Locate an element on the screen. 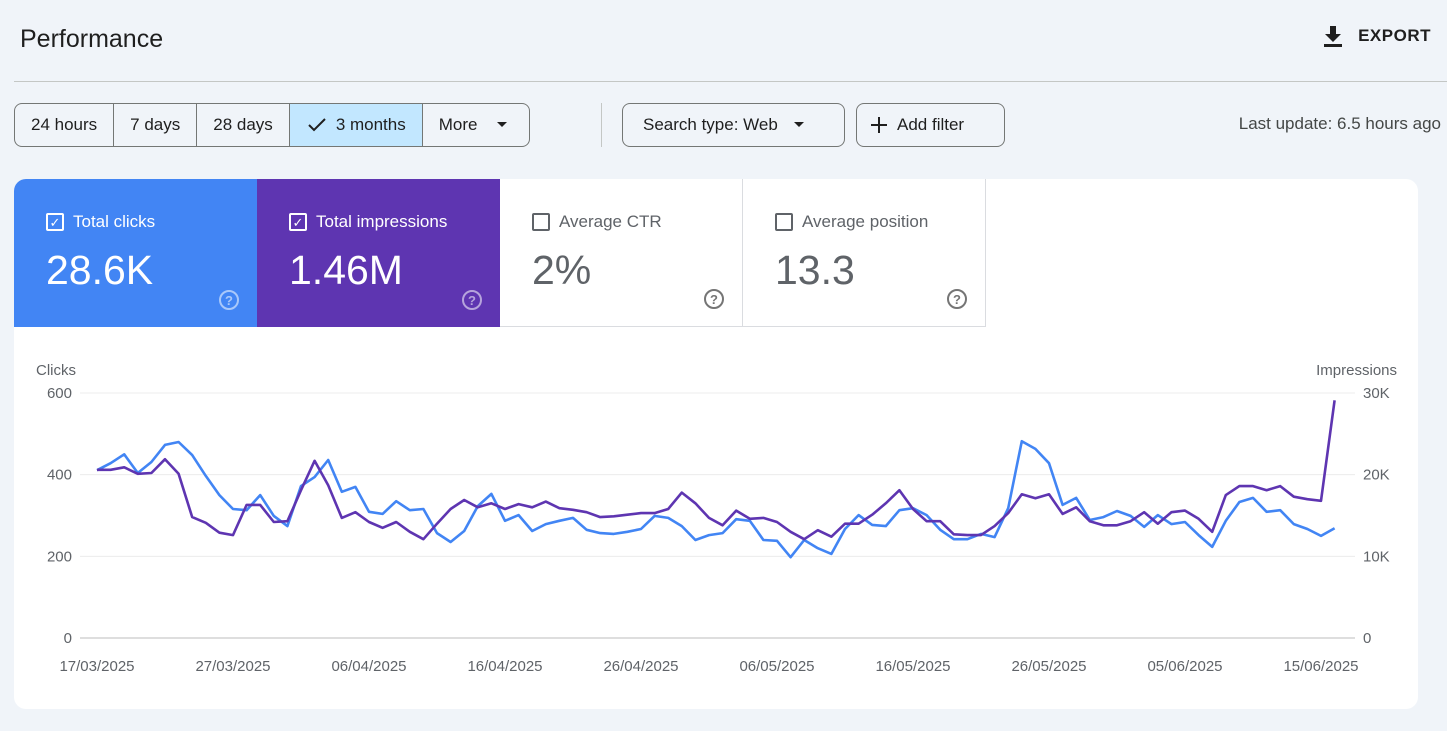 The width and height of the screenshot is (1447, 731). date-range-selector: 24 hours 7 days 28 days 3 months More is located at coordinates (272, 125).